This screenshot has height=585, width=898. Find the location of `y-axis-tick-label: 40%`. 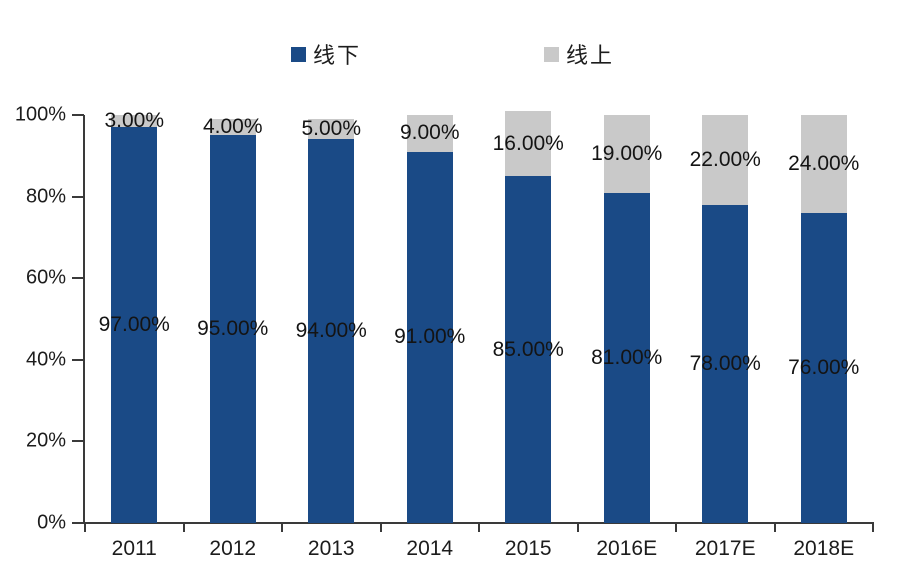

y-axis-tick-label: 40% is located at coordinates (45, 359).